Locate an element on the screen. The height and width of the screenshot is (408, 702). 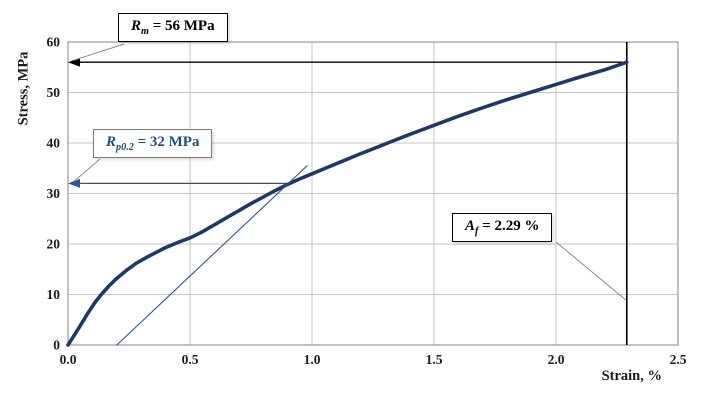
y-tick-label: 10 is located at coordinates (54, 294).